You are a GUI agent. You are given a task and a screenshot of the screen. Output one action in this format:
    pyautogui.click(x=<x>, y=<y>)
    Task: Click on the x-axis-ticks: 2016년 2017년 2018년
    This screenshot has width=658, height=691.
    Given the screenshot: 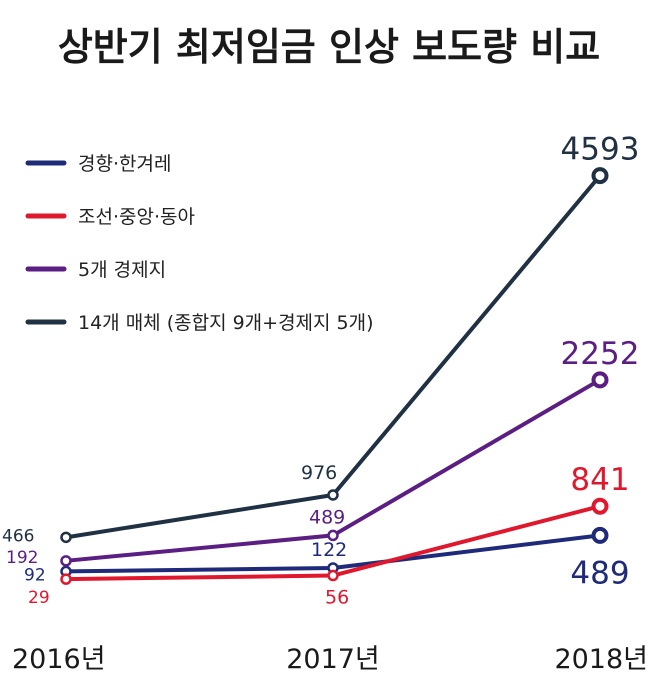 What is the action you would take?
    pyautogui.click(x=330, y=659)
    